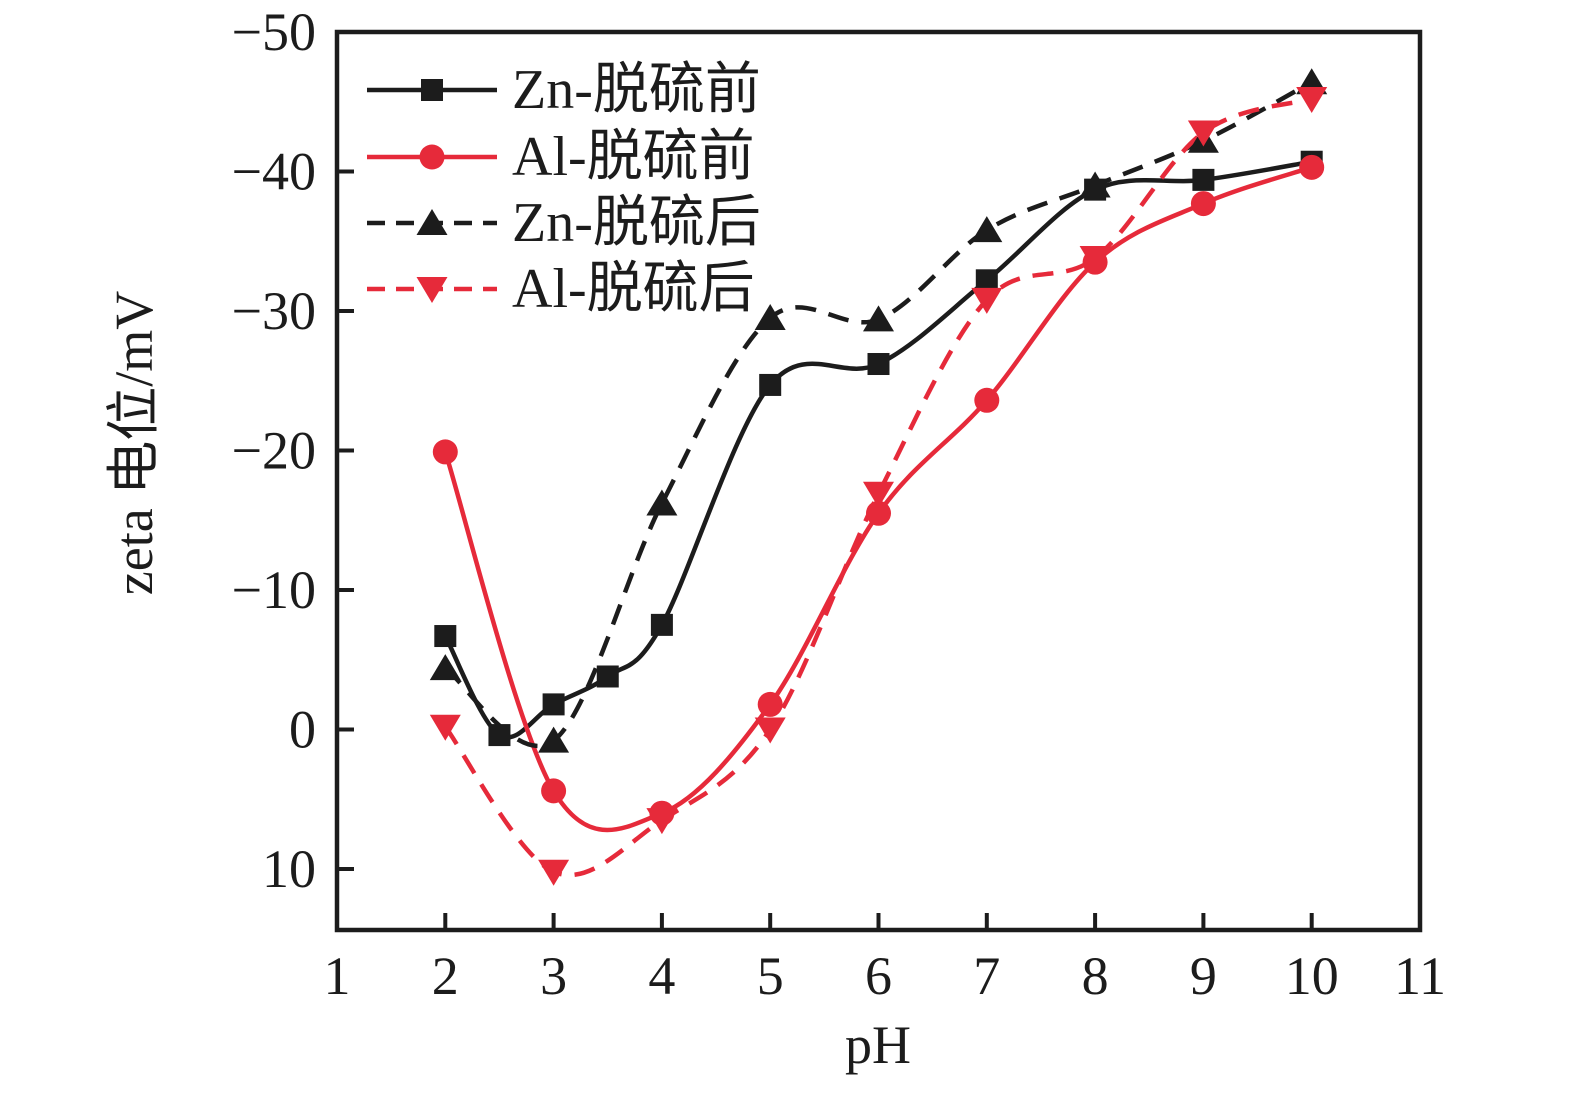  I want to click on y-tick-label--10: −10, so click(274, 590).